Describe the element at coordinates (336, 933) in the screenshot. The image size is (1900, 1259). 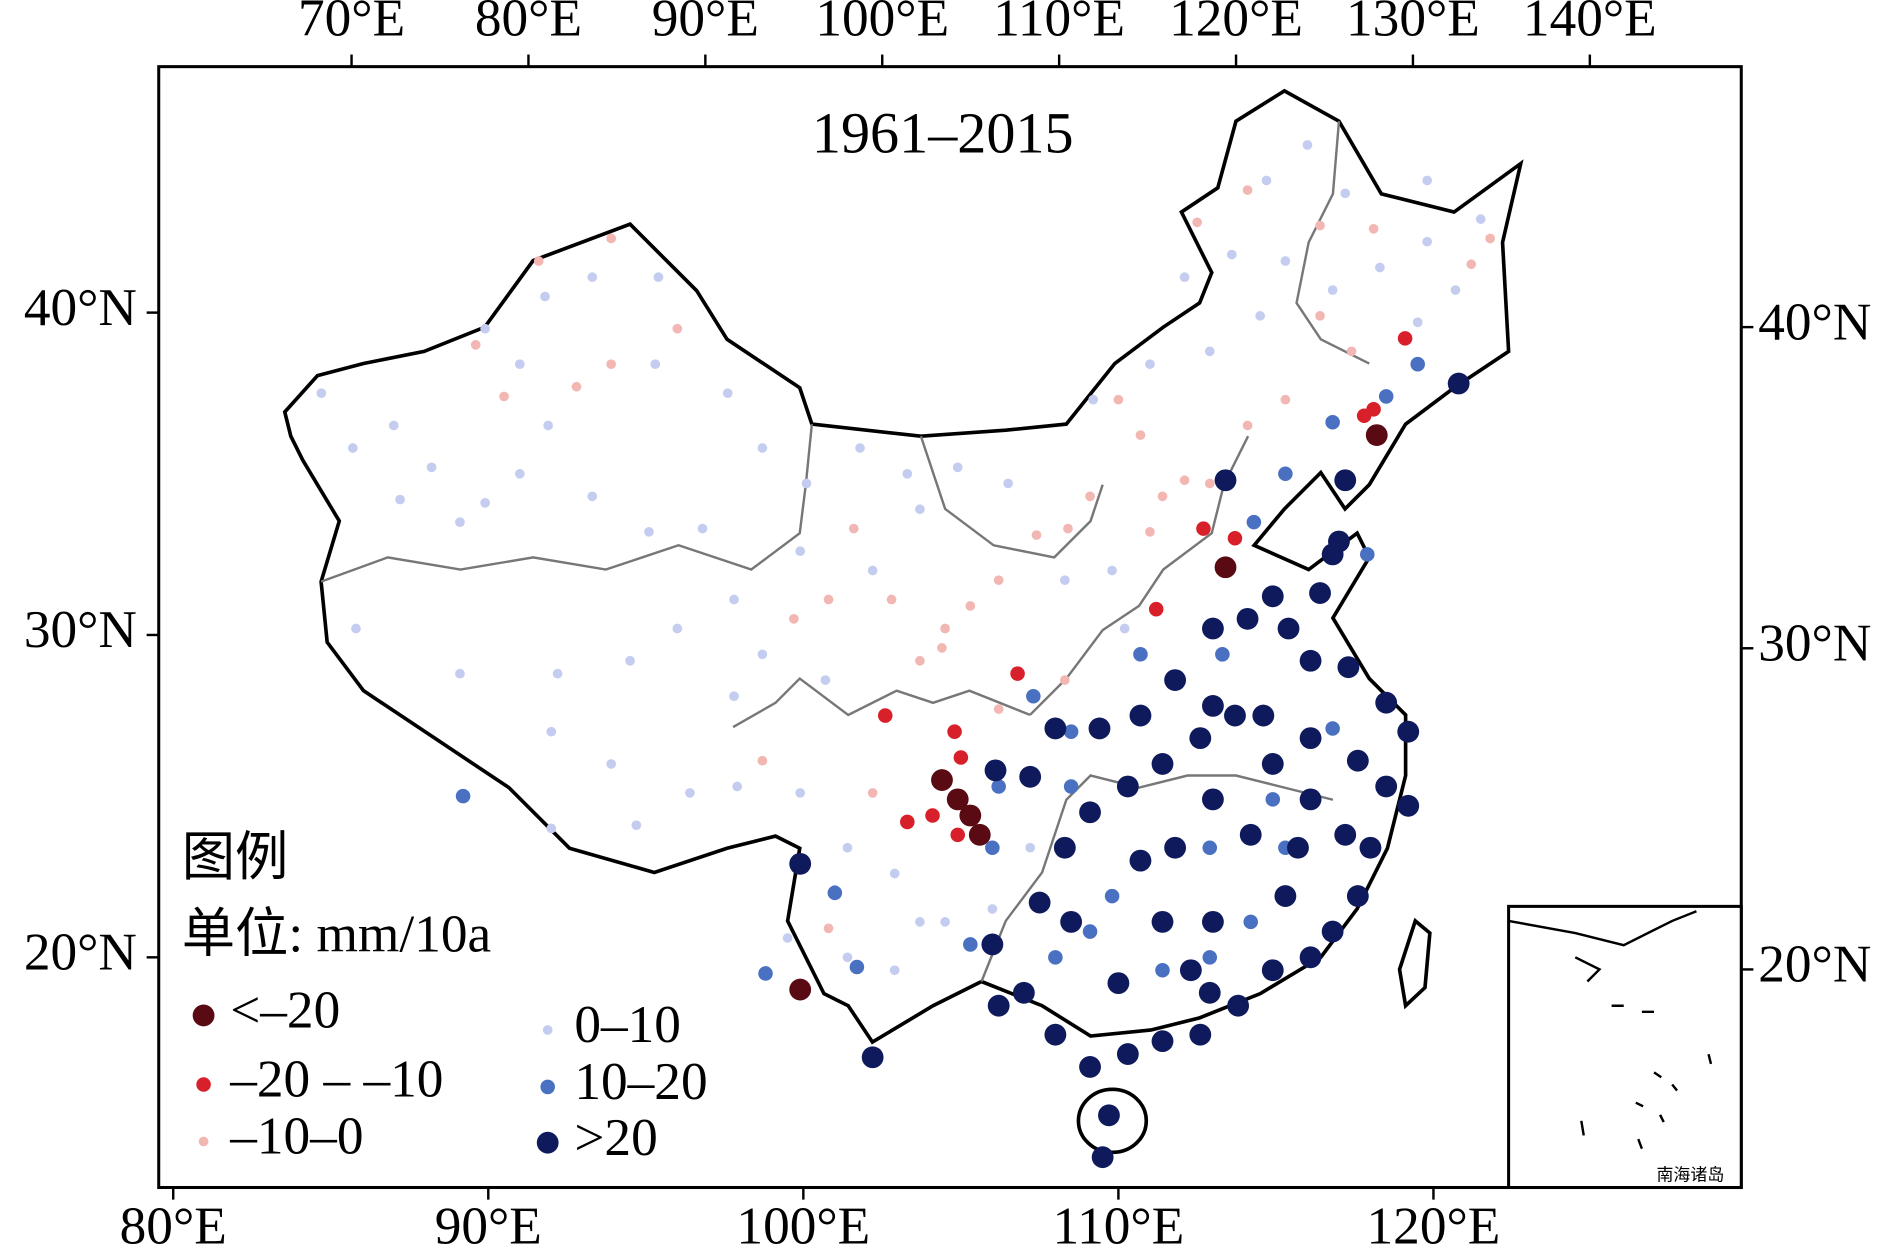
I see `legend-unit: 单位: mm/10a` at that location.